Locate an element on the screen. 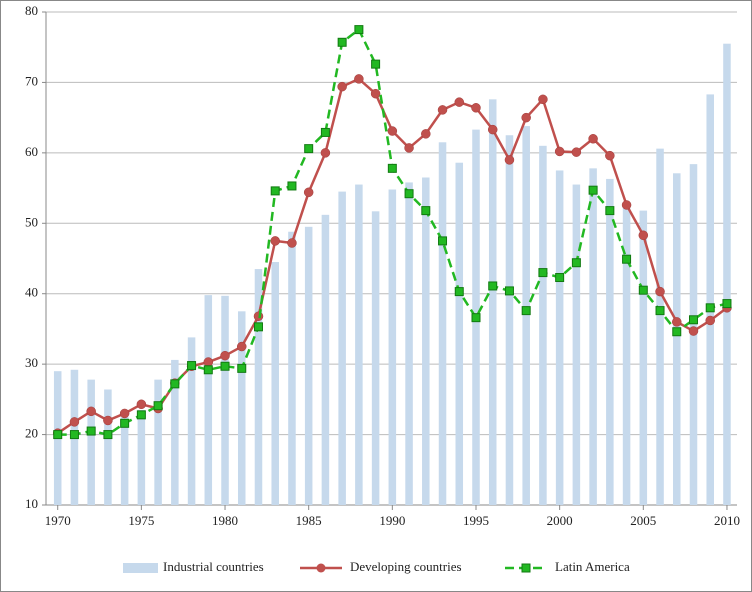  y-tick-label: 70 is located at coordinates (31, 80).